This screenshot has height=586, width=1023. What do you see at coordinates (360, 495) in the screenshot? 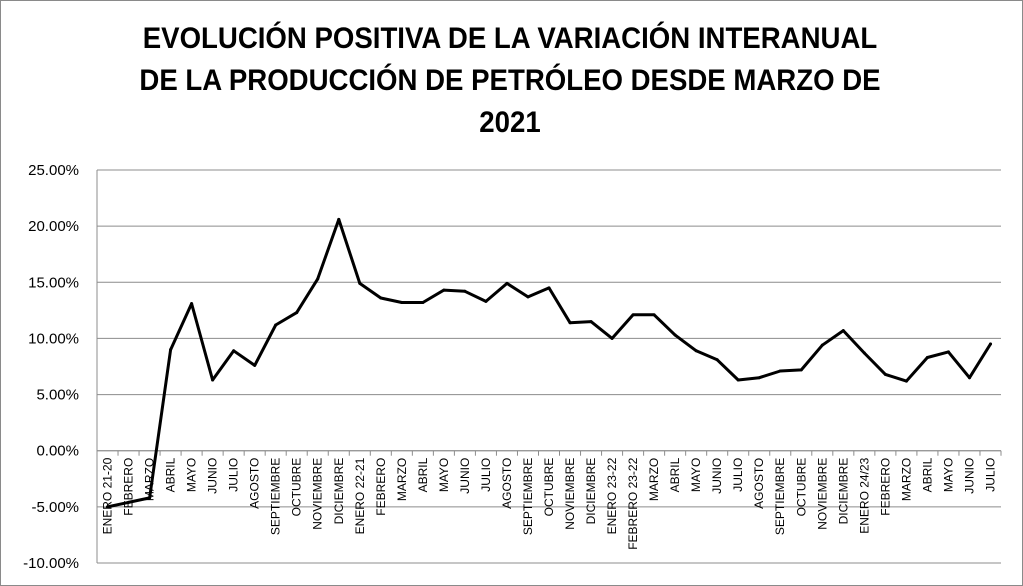
I see `x-tick-label: ENERO 22-21` at bounding box center [360, 495].